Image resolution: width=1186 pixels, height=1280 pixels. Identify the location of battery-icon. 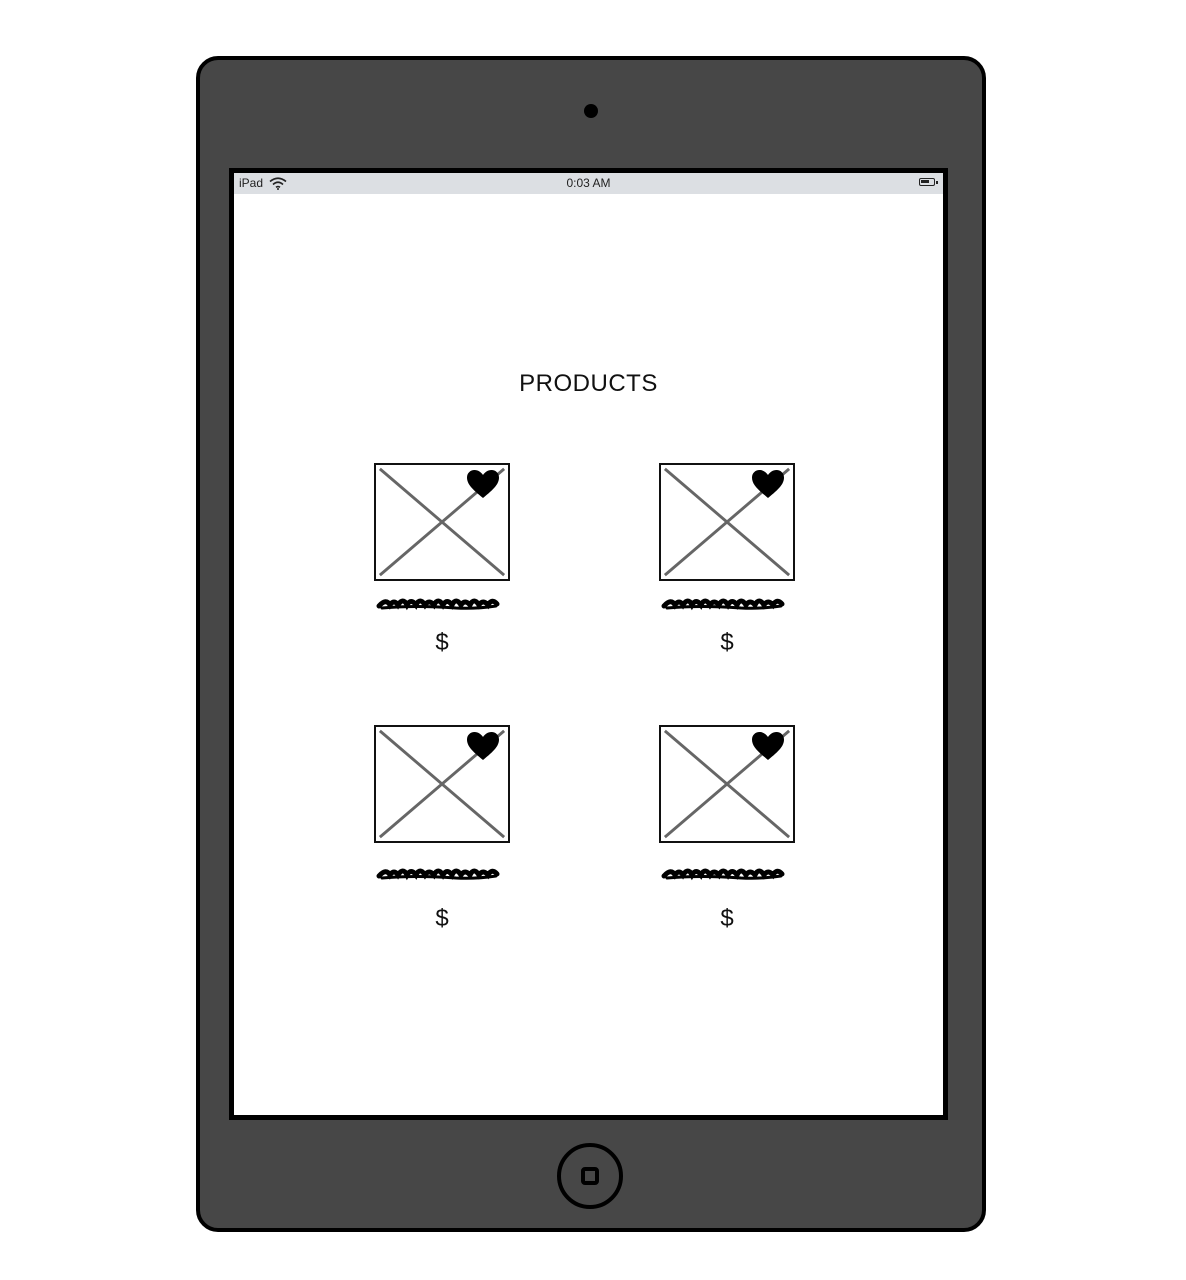
(928, 182).